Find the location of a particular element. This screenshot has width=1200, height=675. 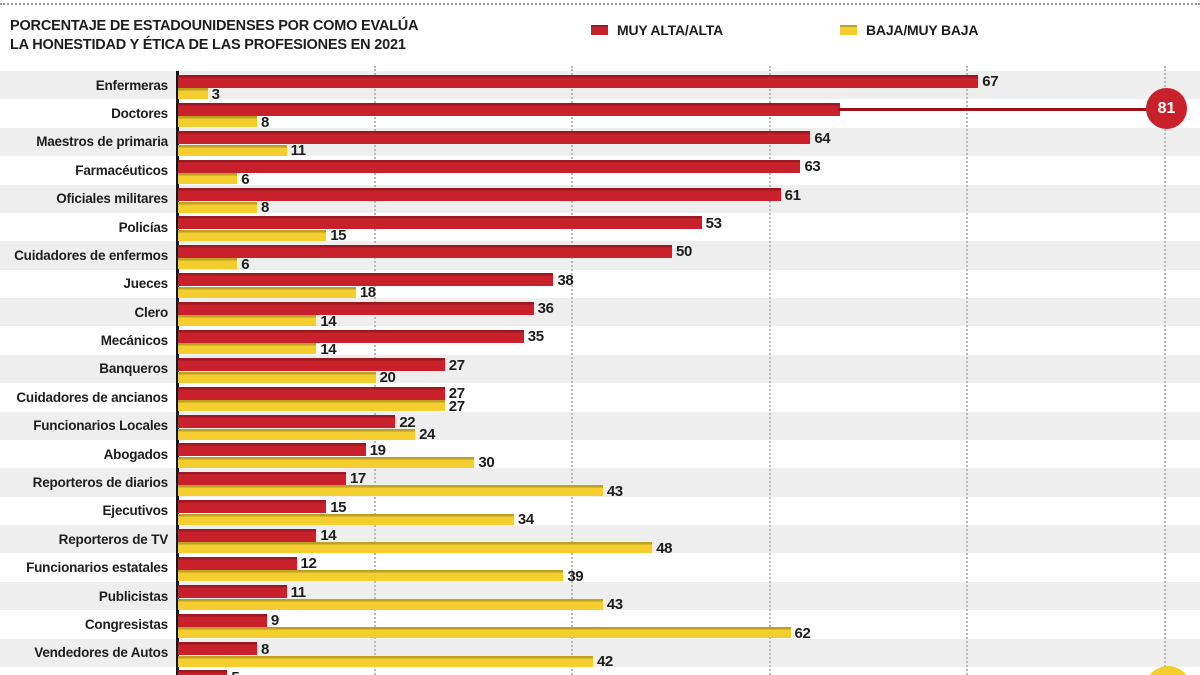

row-label: Maestros de primaria is located at coordinates (102, 142).